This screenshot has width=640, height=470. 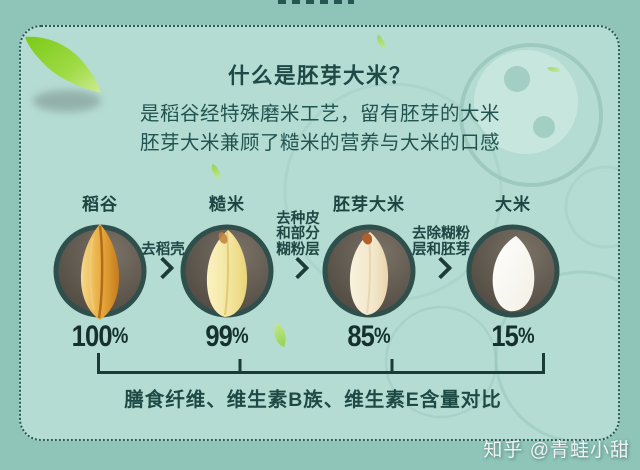 I want to click on arrow-label: 去稻壳, so click(x=163, y=250).